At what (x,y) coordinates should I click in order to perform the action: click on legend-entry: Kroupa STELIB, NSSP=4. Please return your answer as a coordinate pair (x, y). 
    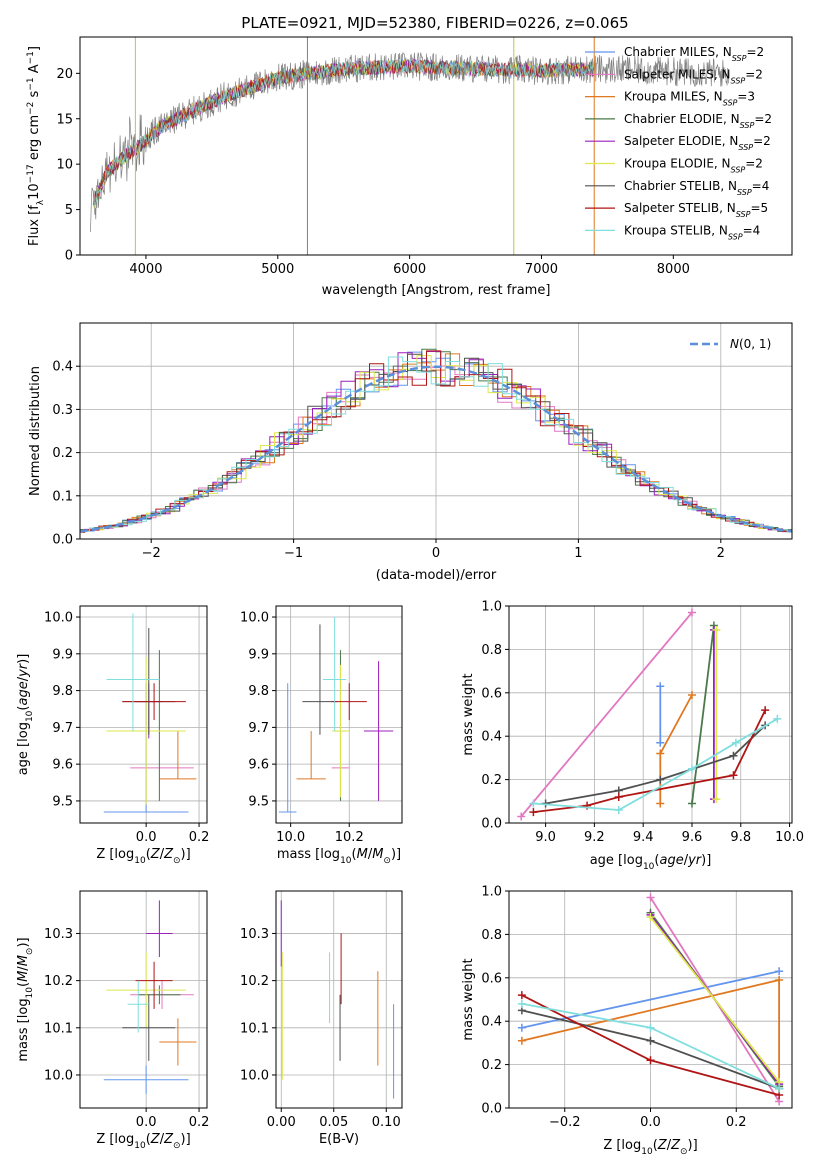
    Looking at the image, I should click on (692, 232).